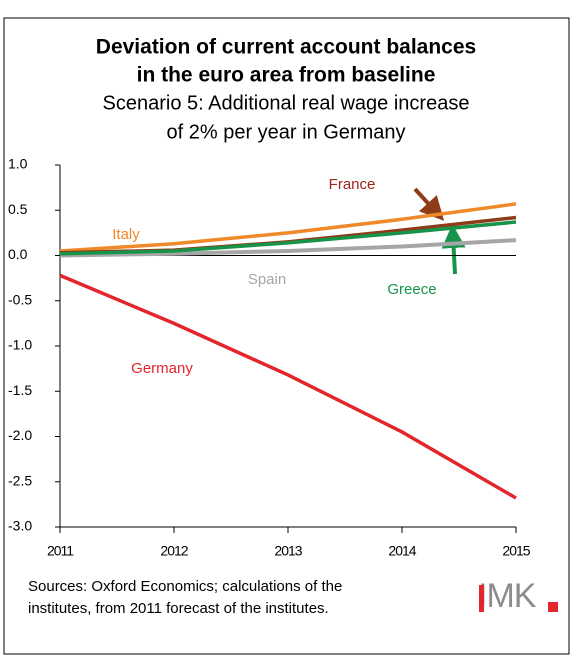 The width and height of the screenshot is (573, 655). Describe the element at coordinates (267, 279) in the screenshot. I see `series-label: Spain` at that location.